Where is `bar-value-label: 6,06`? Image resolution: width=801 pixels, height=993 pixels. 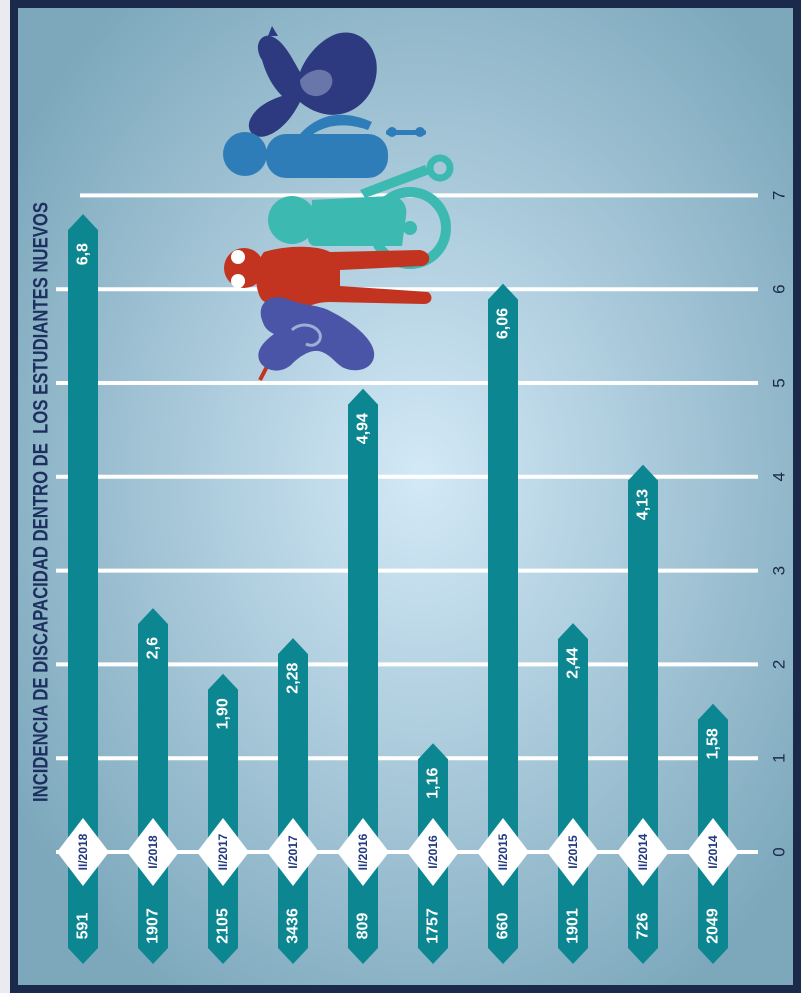
bar-value-label: 6,06 is located at coordinates (503, 323).